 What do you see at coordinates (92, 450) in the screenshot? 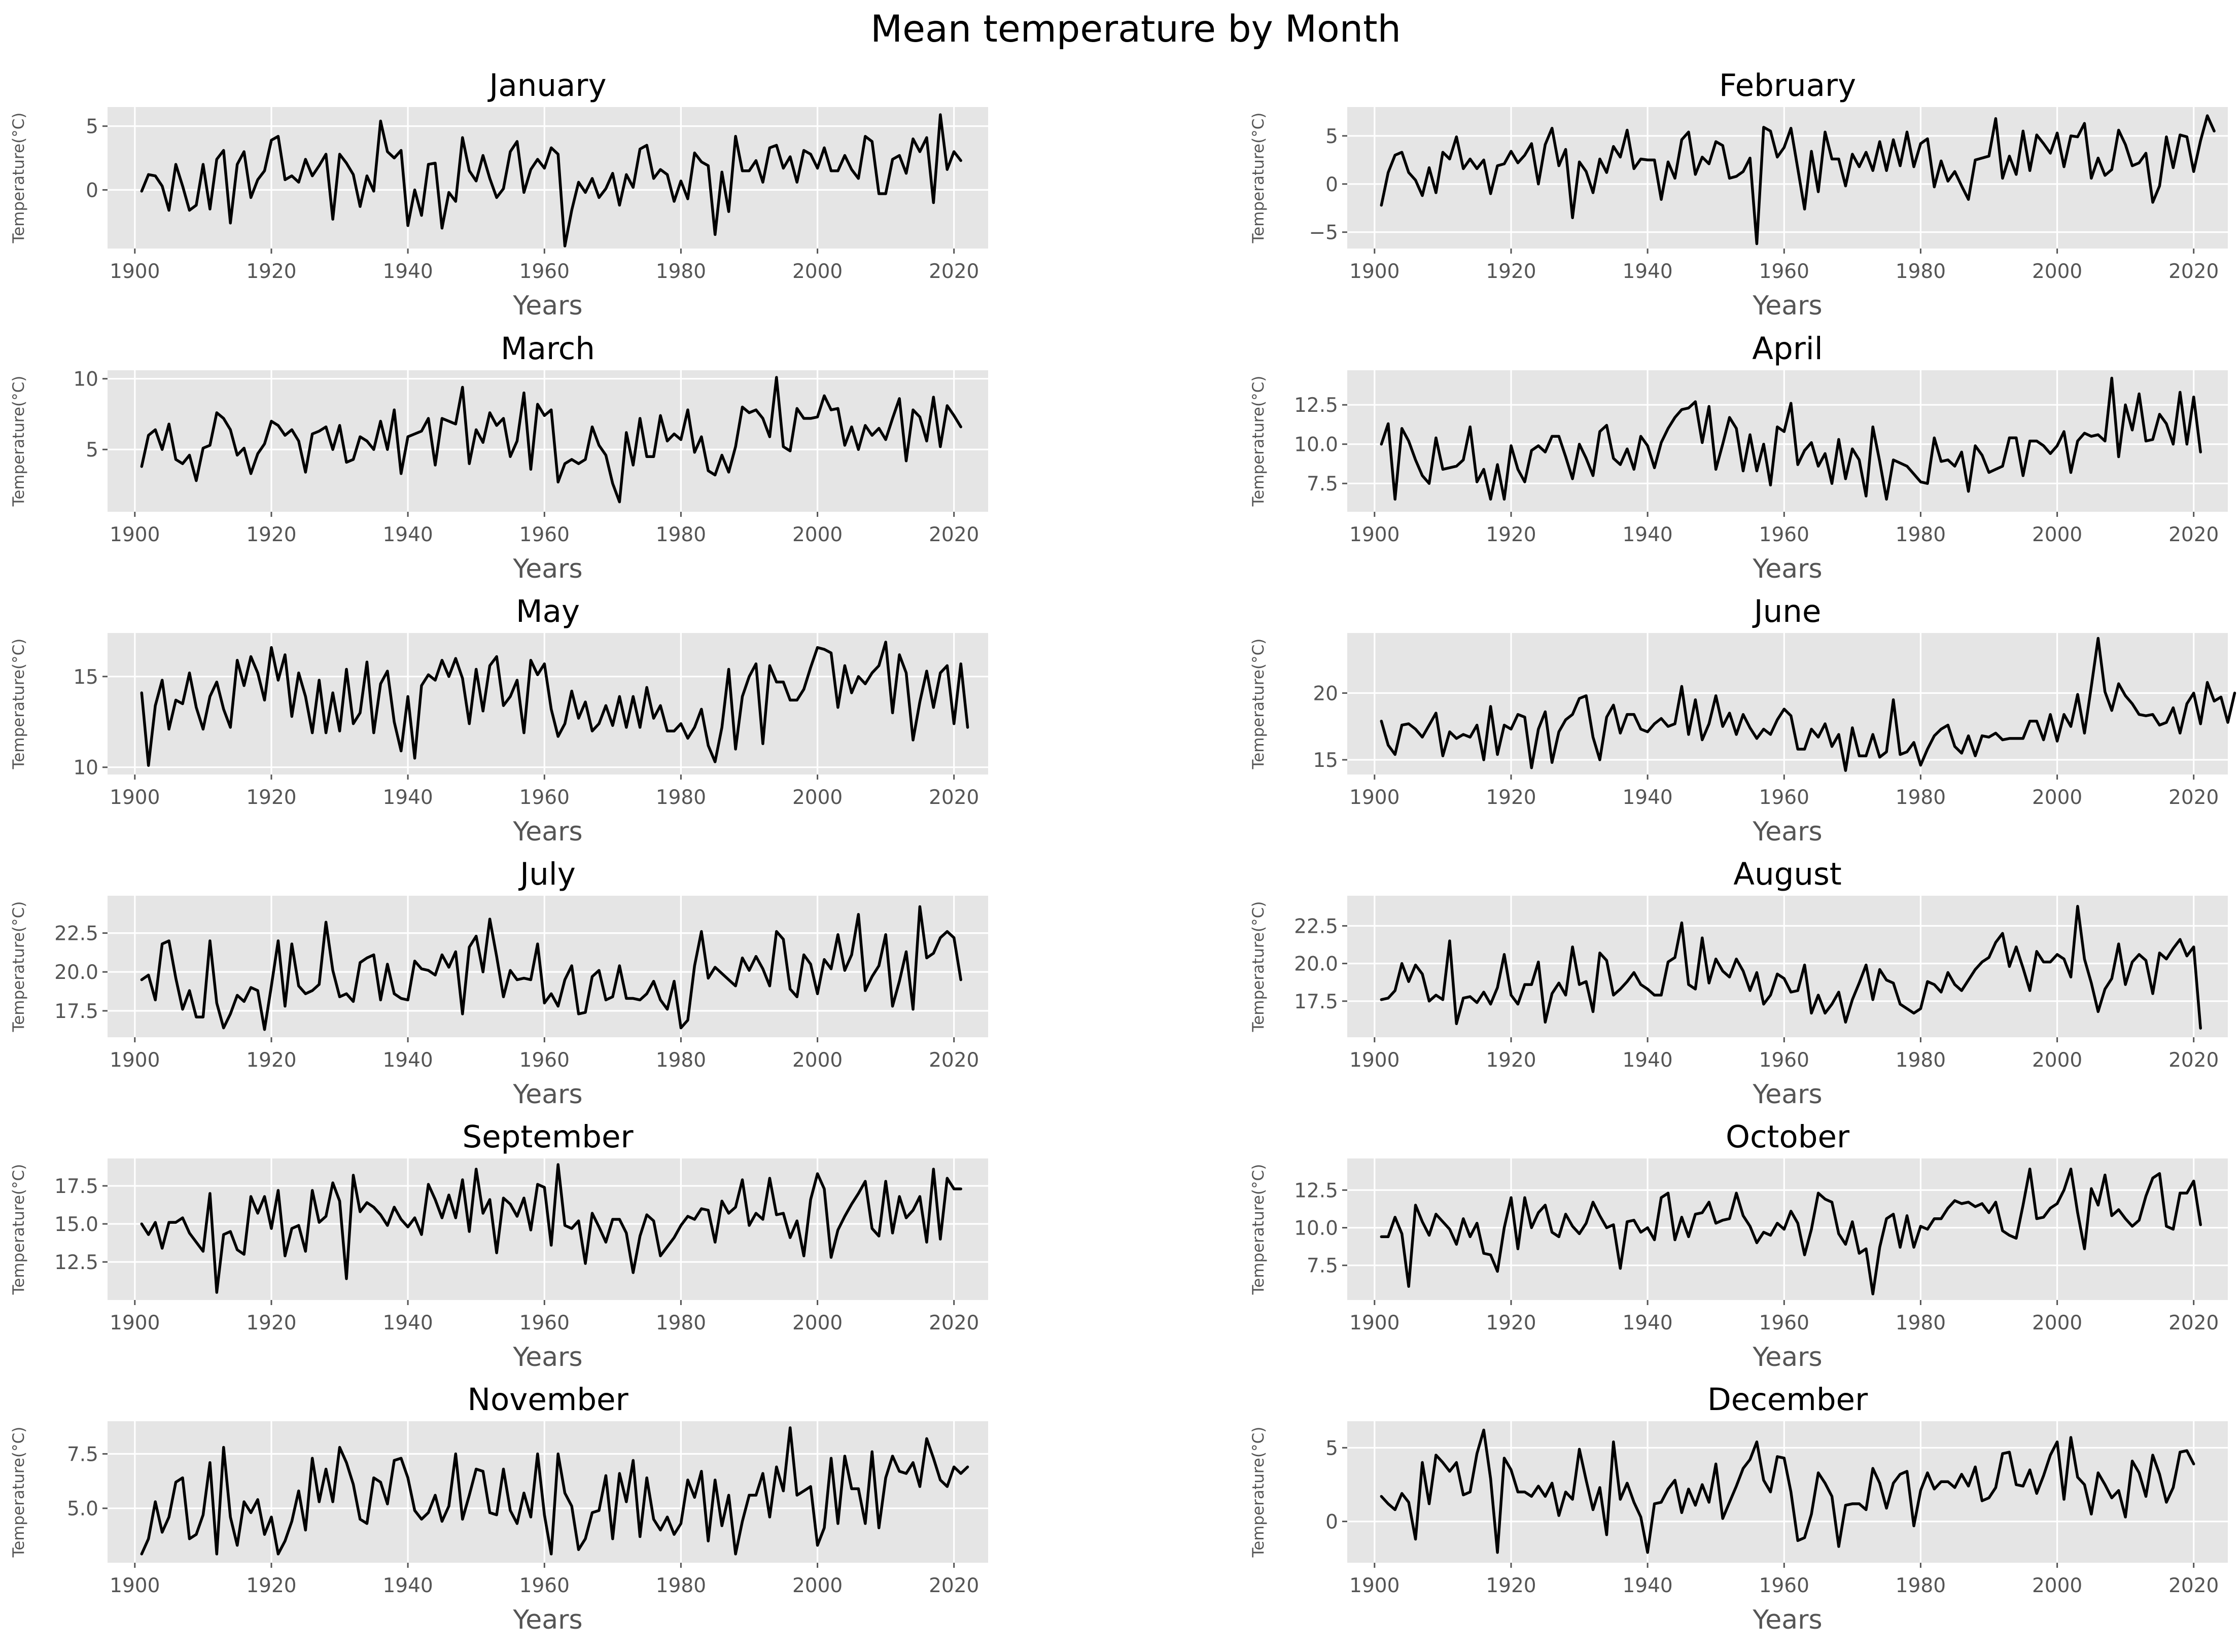
I see `march-y-tick-label: 5` at bounding box center [92, 450].